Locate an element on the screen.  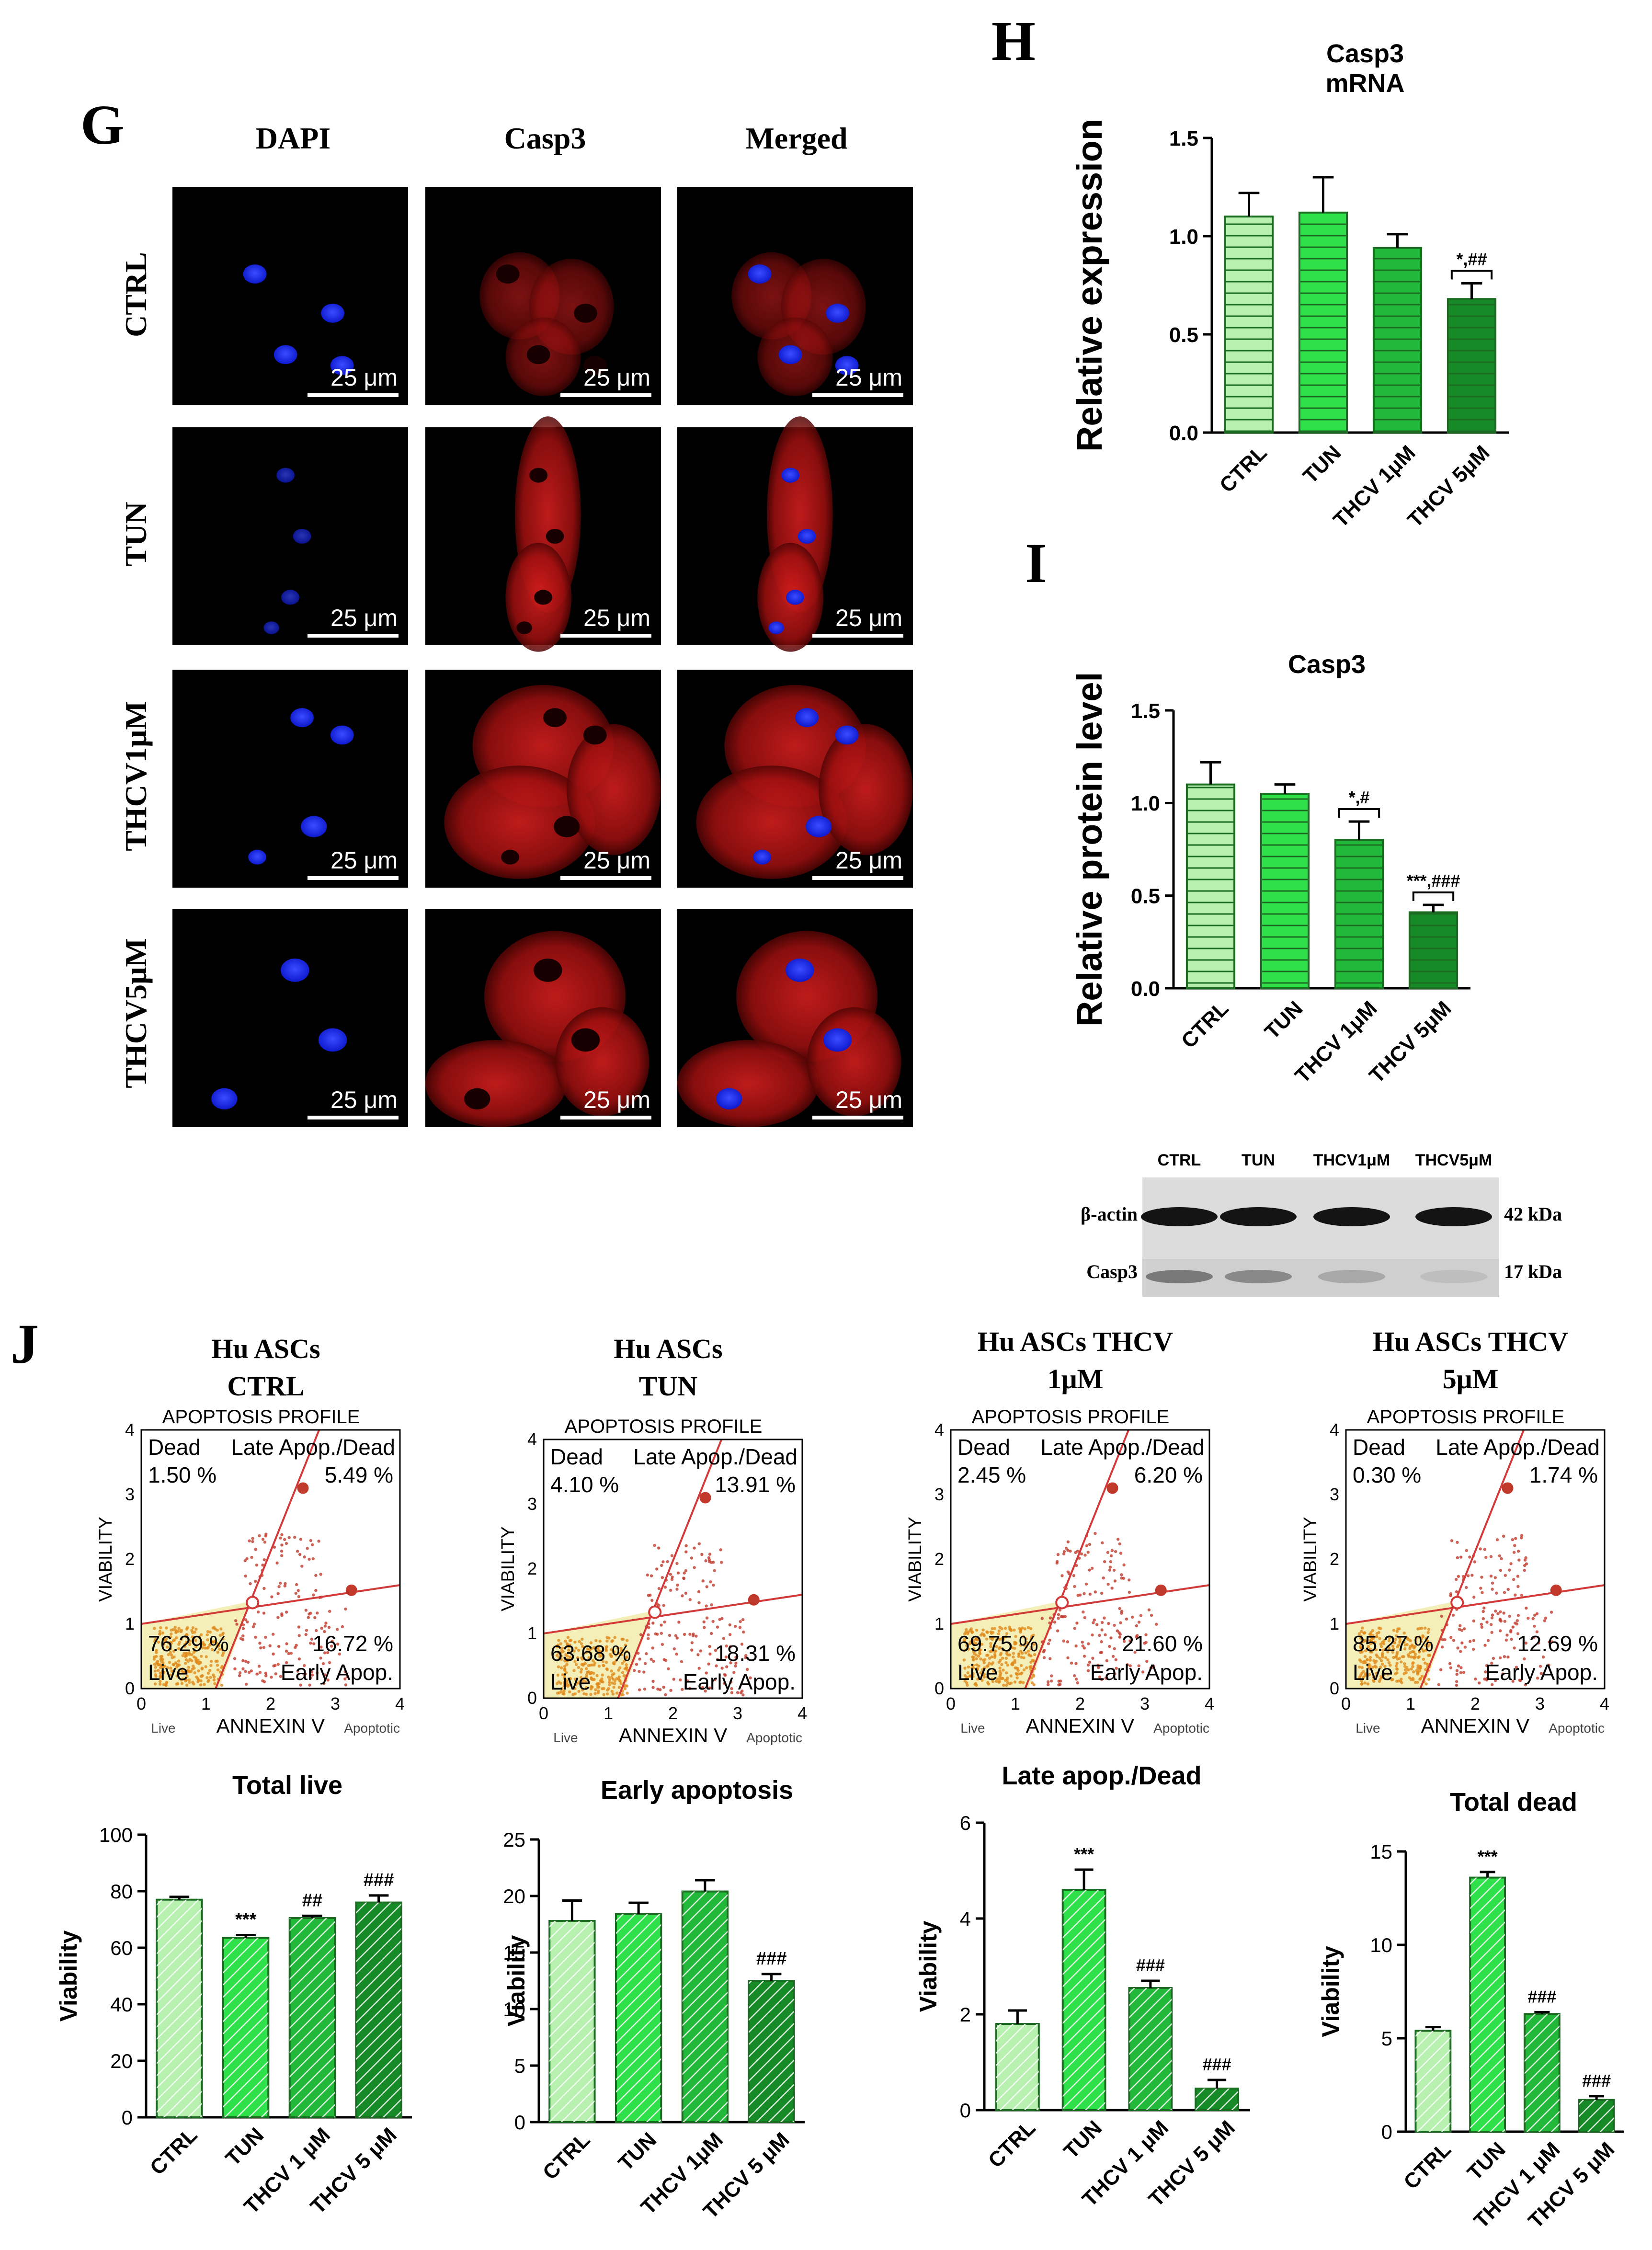
dapi-nucleus is located at coordinates (257, 857).